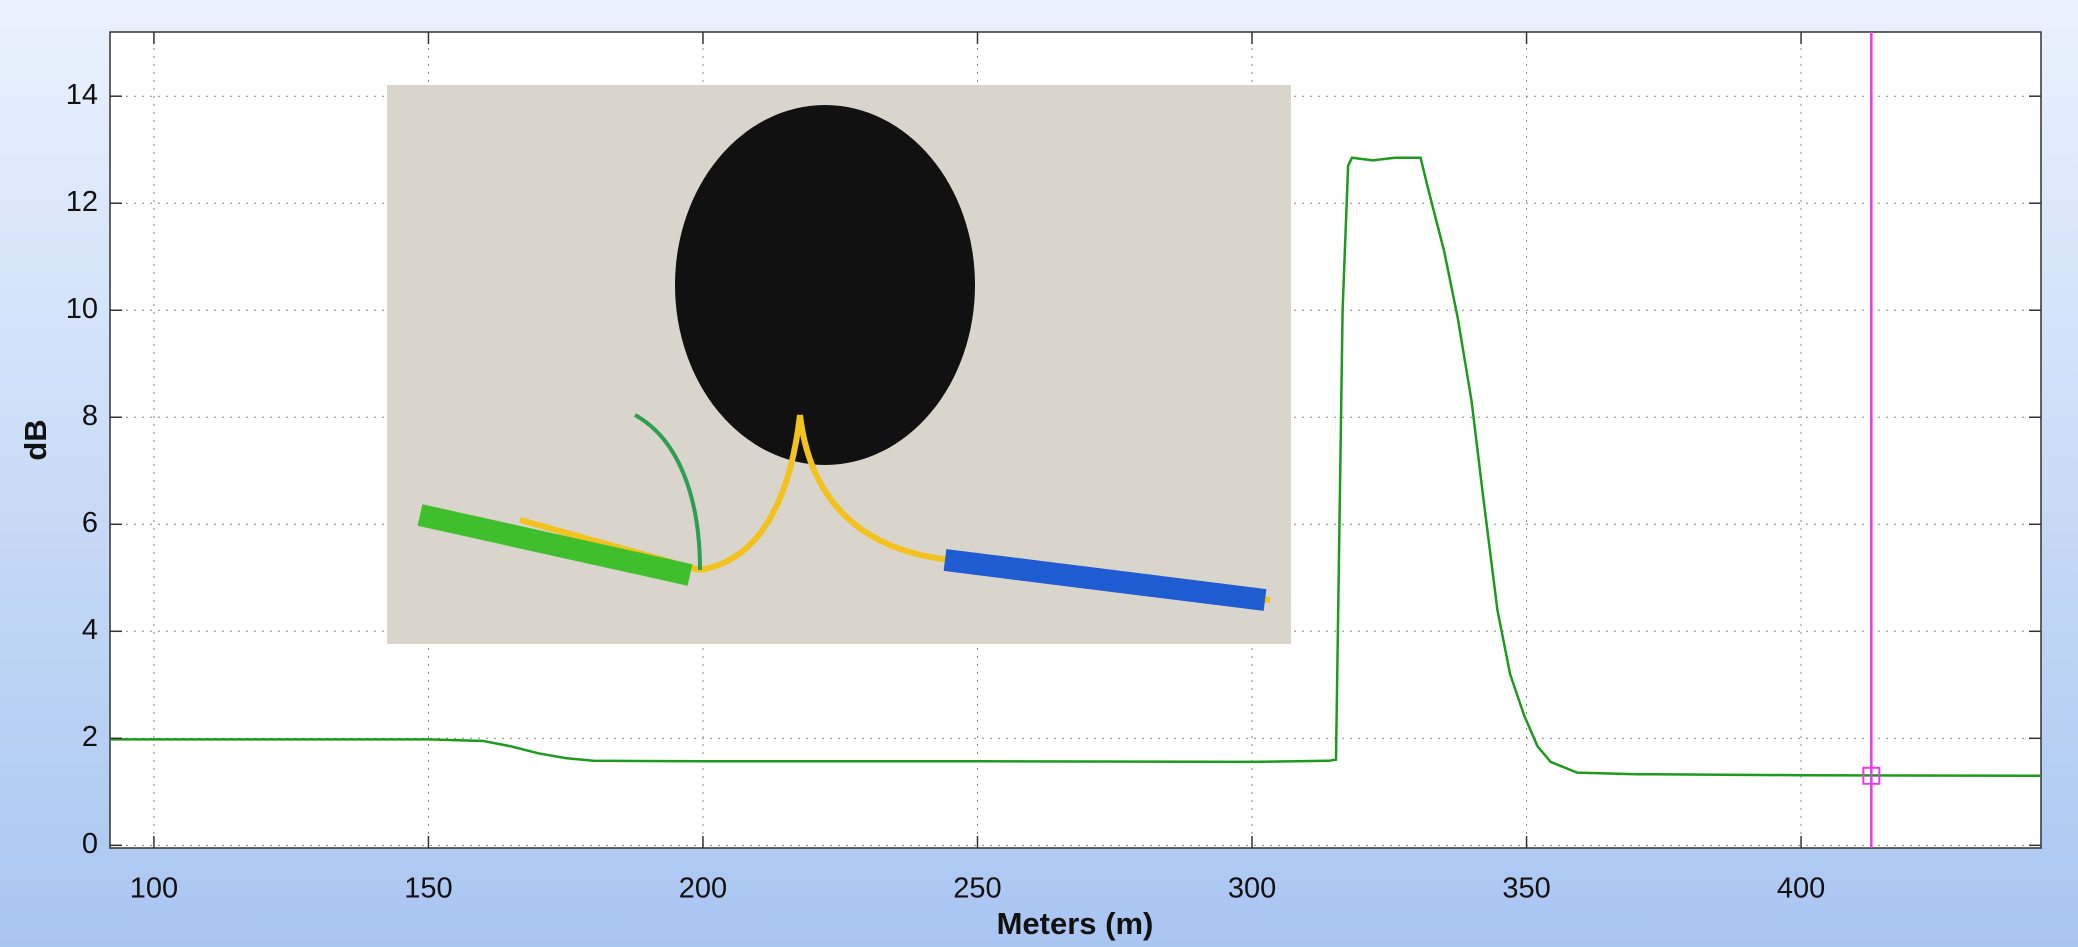  I want to click on y-axis-label: dB, so click(35, 439).